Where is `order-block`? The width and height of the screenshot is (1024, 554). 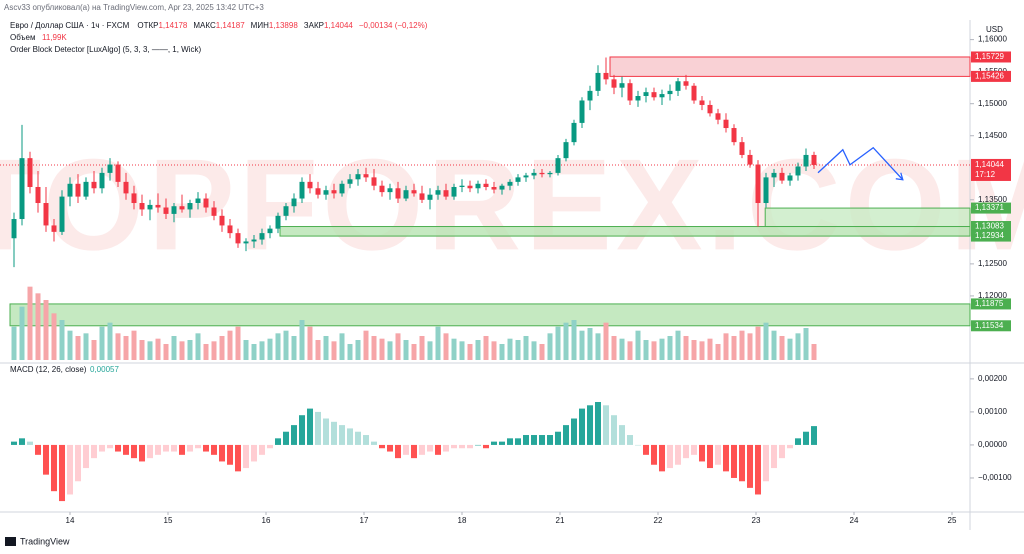
order-block is located at coordinates (490, 315).